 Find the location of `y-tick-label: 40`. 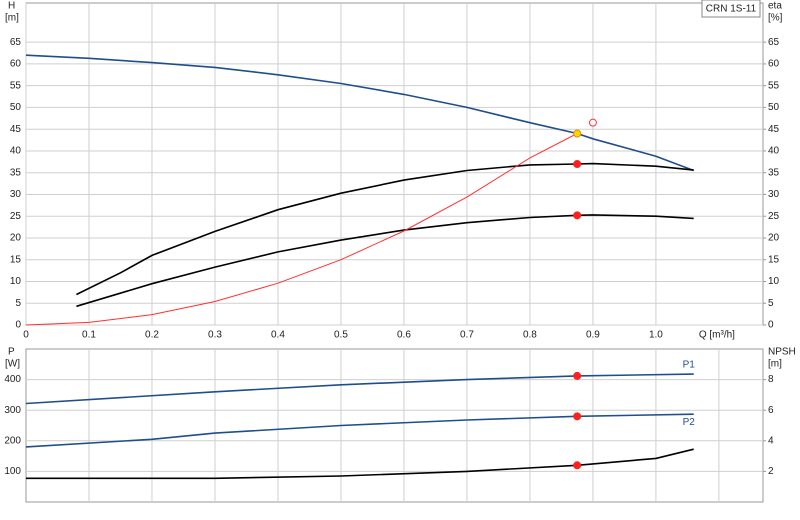

y-tick-label: 40 is located at coordinates (16, 151).